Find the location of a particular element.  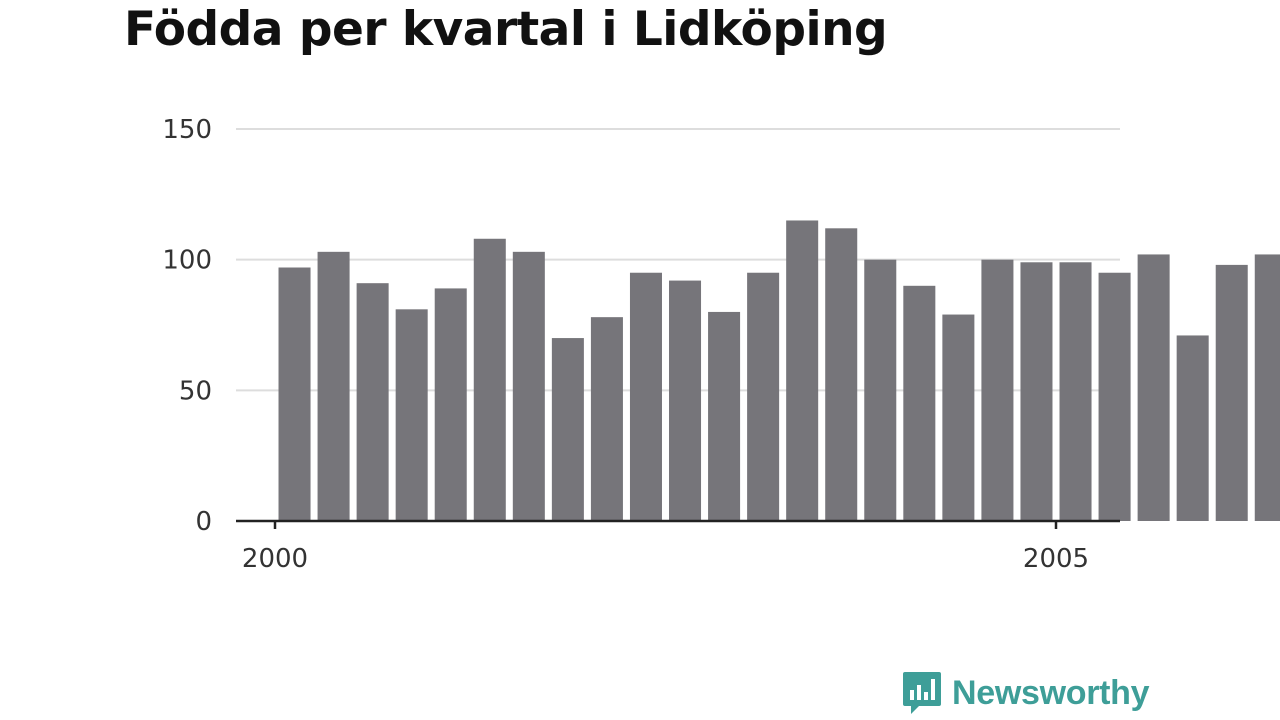

axes is located at coordinates (678, 524).